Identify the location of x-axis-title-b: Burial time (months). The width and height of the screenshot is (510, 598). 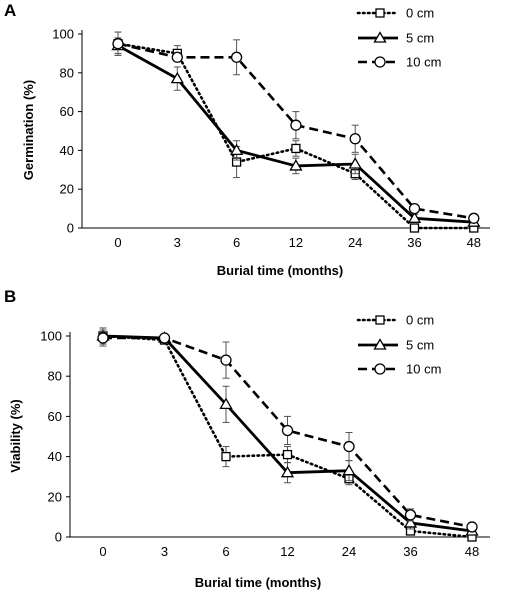
(258, 582).